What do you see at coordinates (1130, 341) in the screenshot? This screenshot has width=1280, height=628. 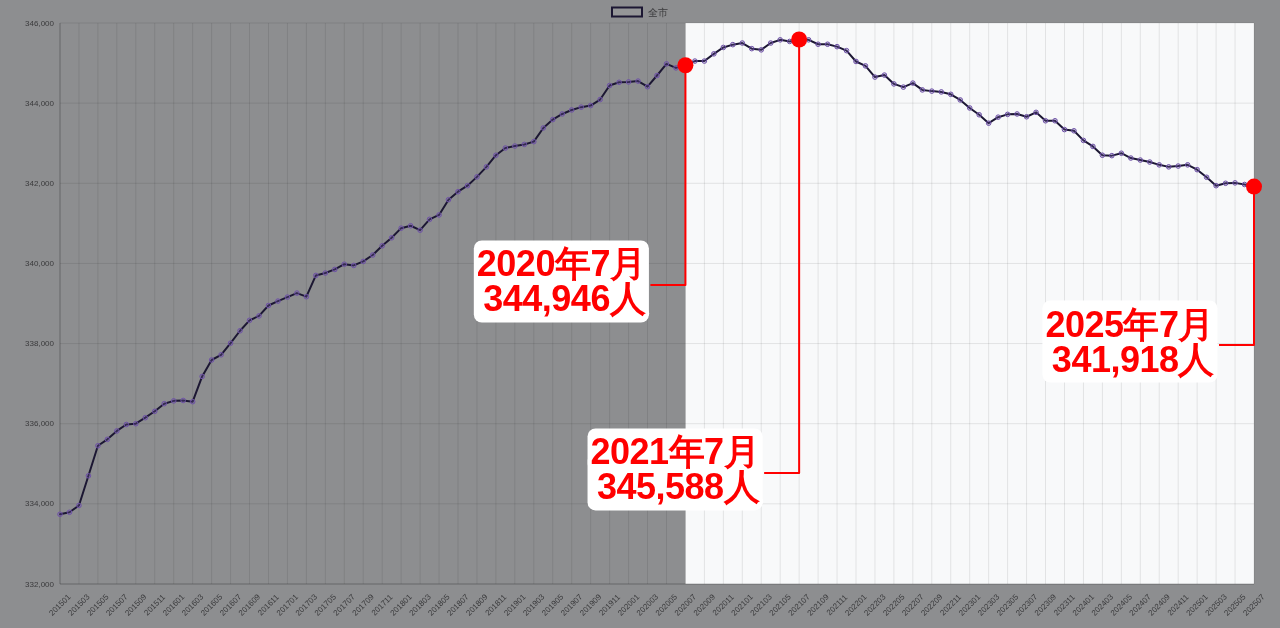 I see `annotation: 2025年7月 341,918人` at bounding box center [1130, 341].